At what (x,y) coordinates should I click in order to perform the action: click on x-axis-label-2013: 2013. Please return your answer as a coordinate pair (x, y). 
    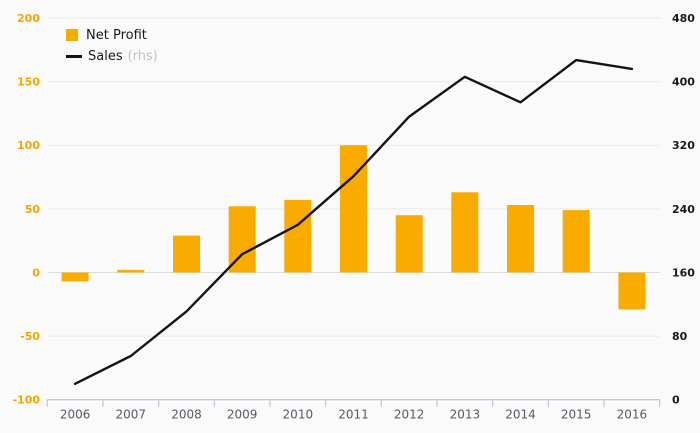
    Looking at the image, I should click on (465, 414).